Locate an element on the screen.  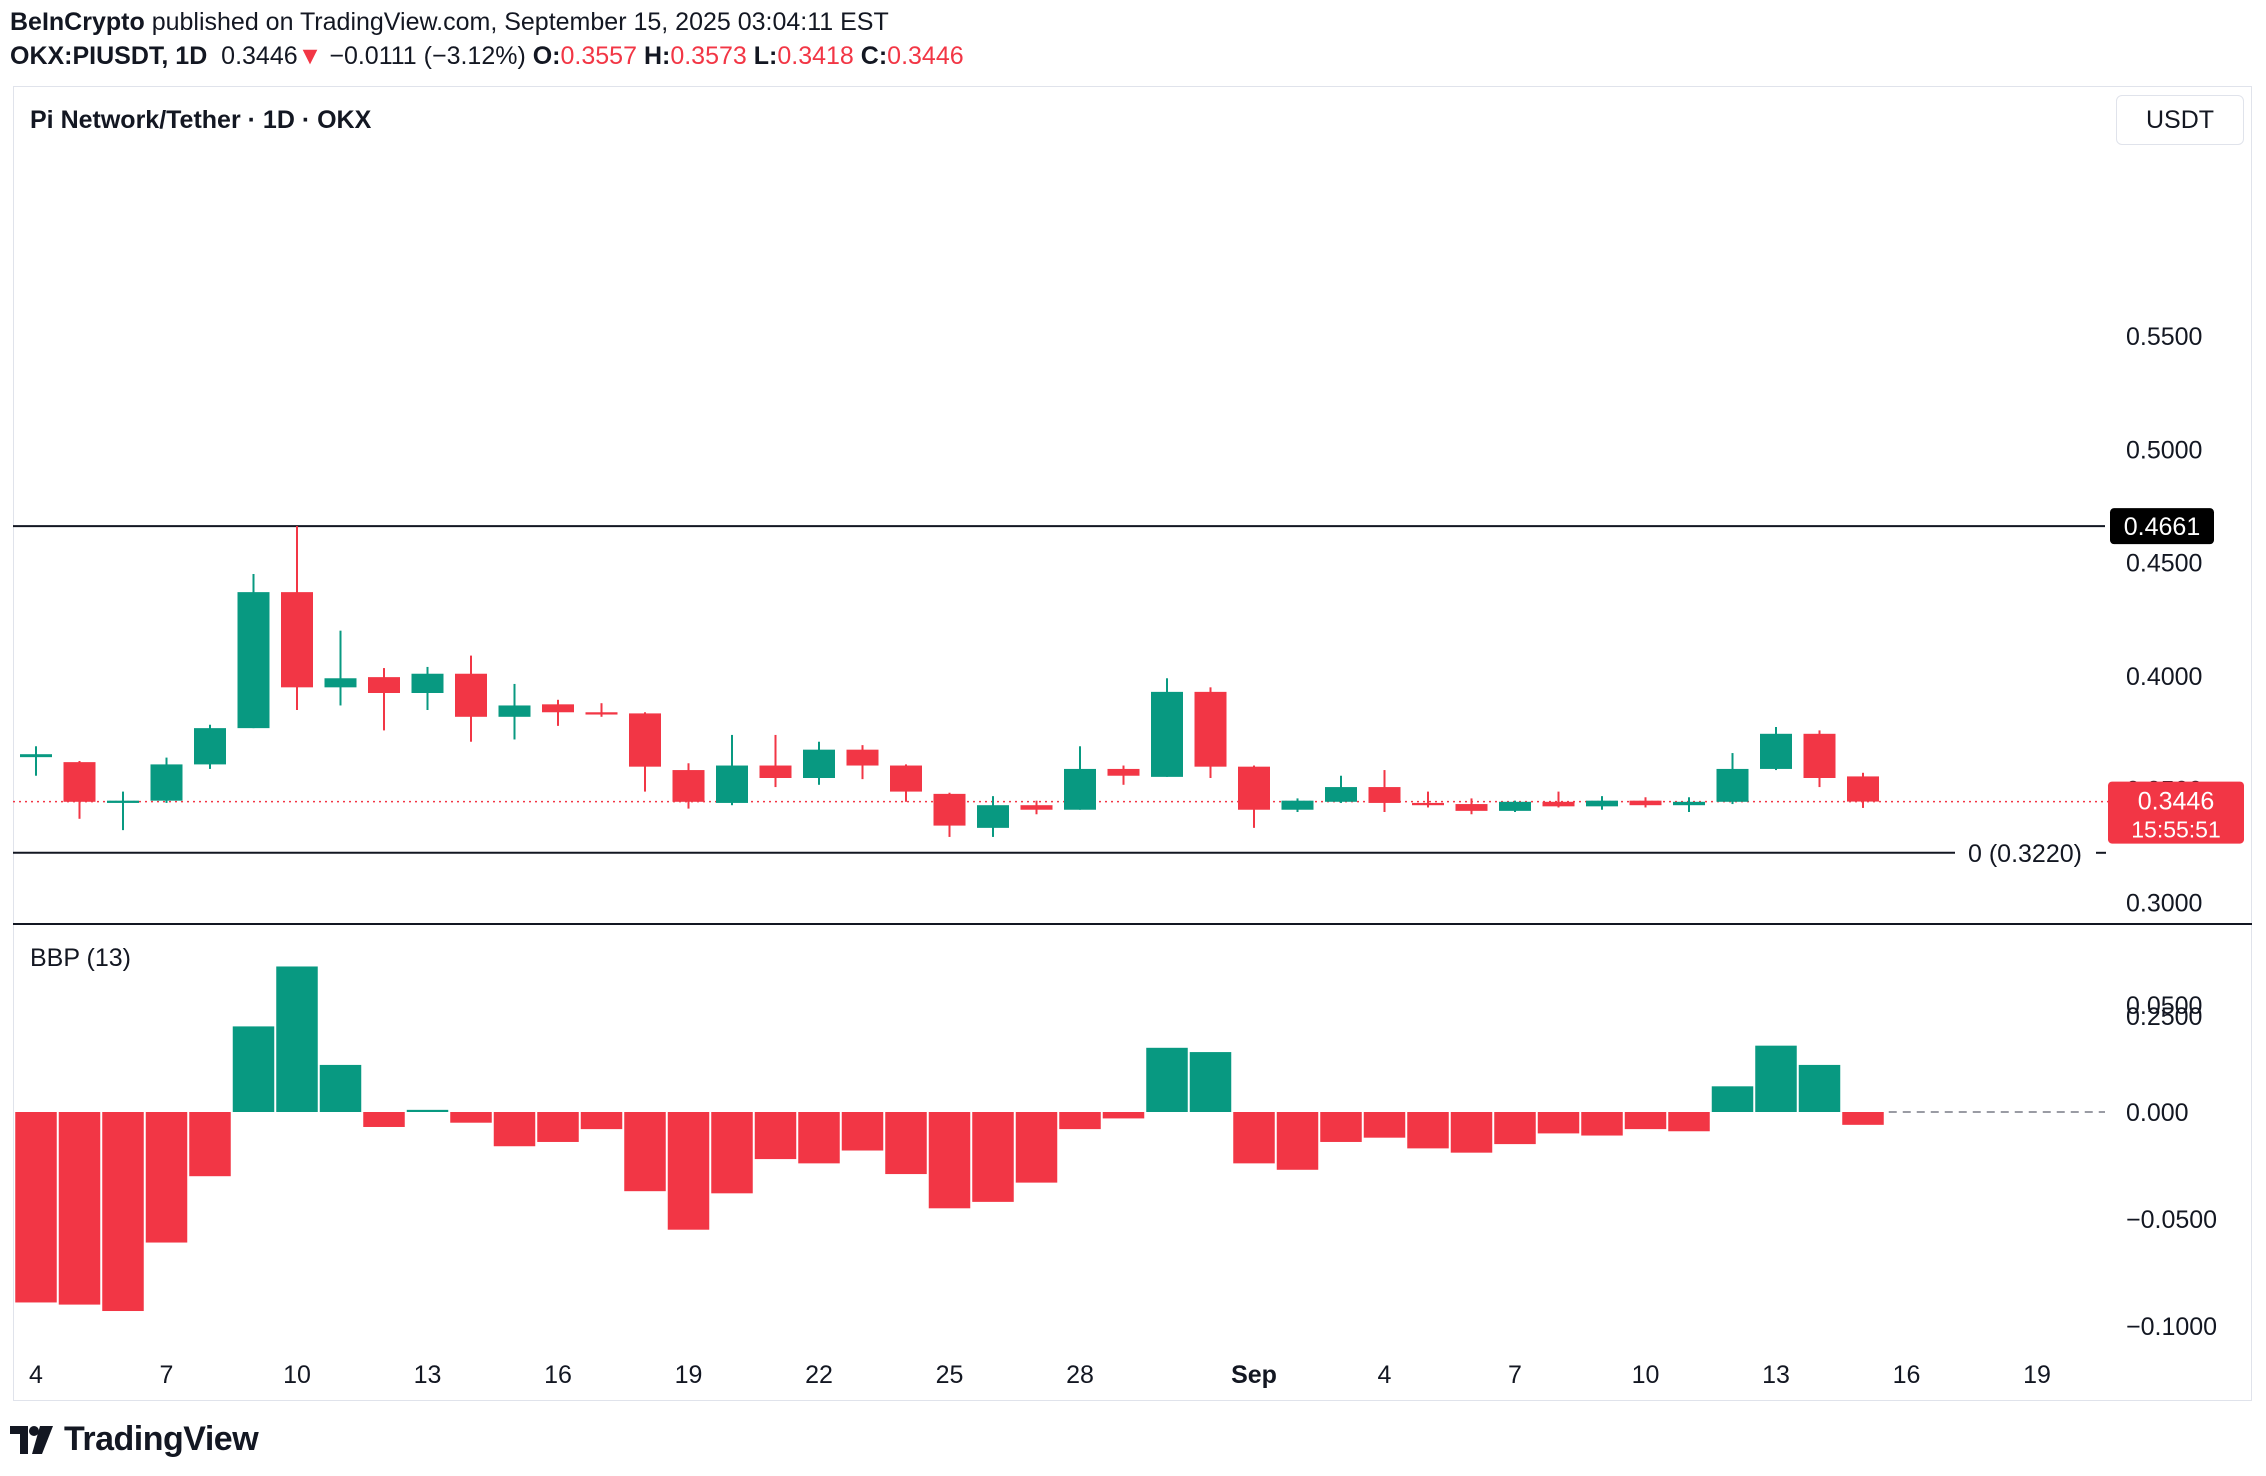
price-axis-tick-label: 0.2500 is located at coordinates (2164, 1017).